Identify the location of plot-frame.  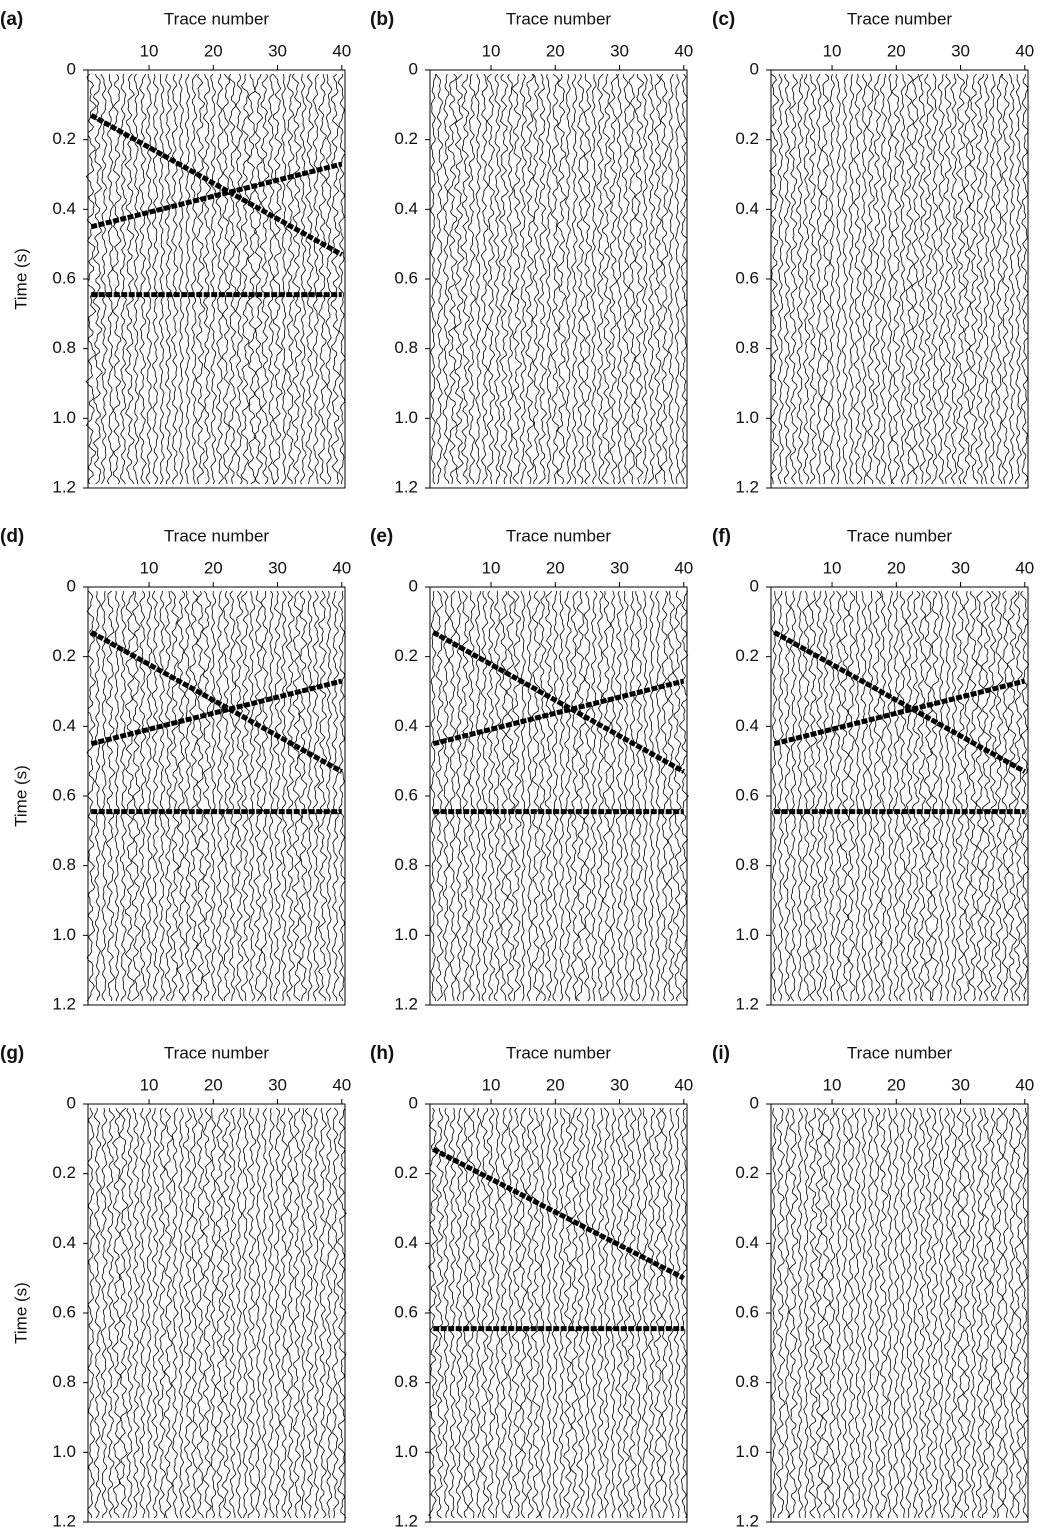
(899, 1313).